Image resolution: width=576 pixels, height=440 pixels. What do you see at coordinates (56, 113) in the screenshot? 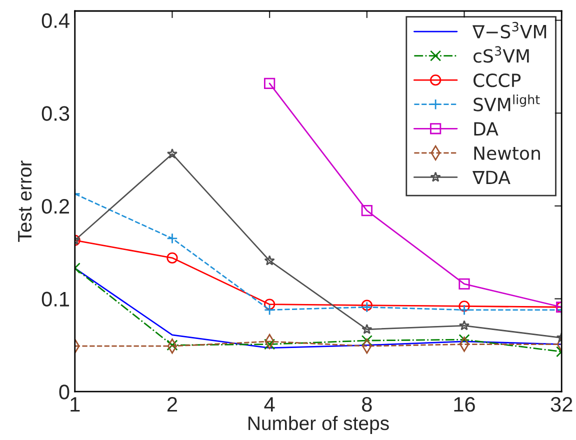
I see `y-tick-label: 0.3` at bounding box center [56, 113].